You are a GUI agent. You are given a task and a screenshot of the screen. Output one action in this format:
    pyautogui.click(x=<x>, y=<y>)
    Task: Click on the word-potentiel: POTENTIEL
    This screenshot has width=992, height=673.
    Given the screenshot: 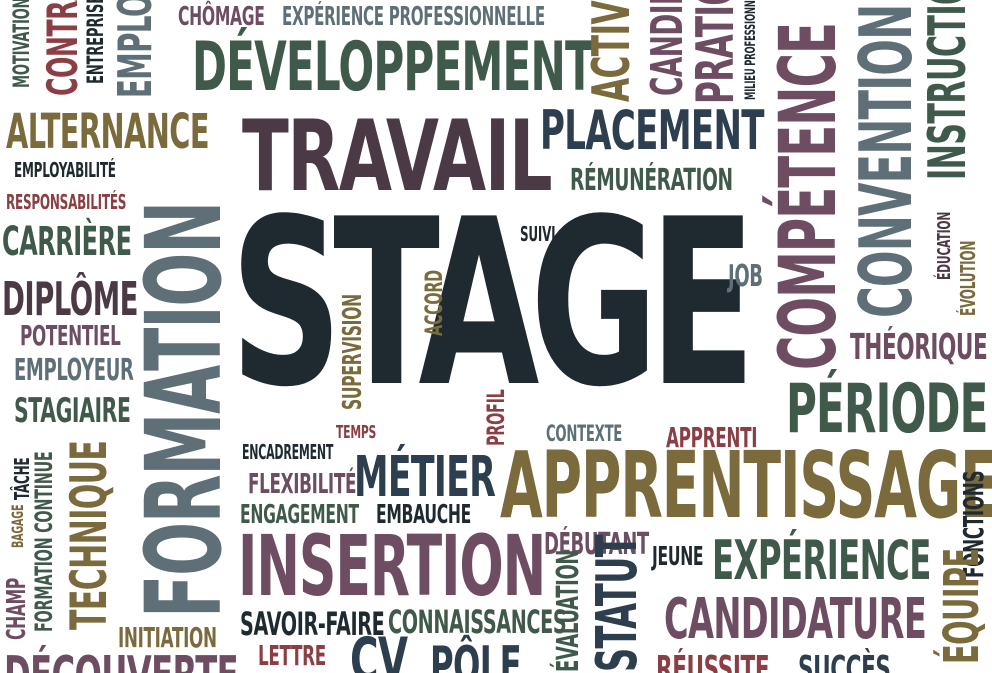 What is the action you would take?
    pyautogui.click(x=70, y=335)
    